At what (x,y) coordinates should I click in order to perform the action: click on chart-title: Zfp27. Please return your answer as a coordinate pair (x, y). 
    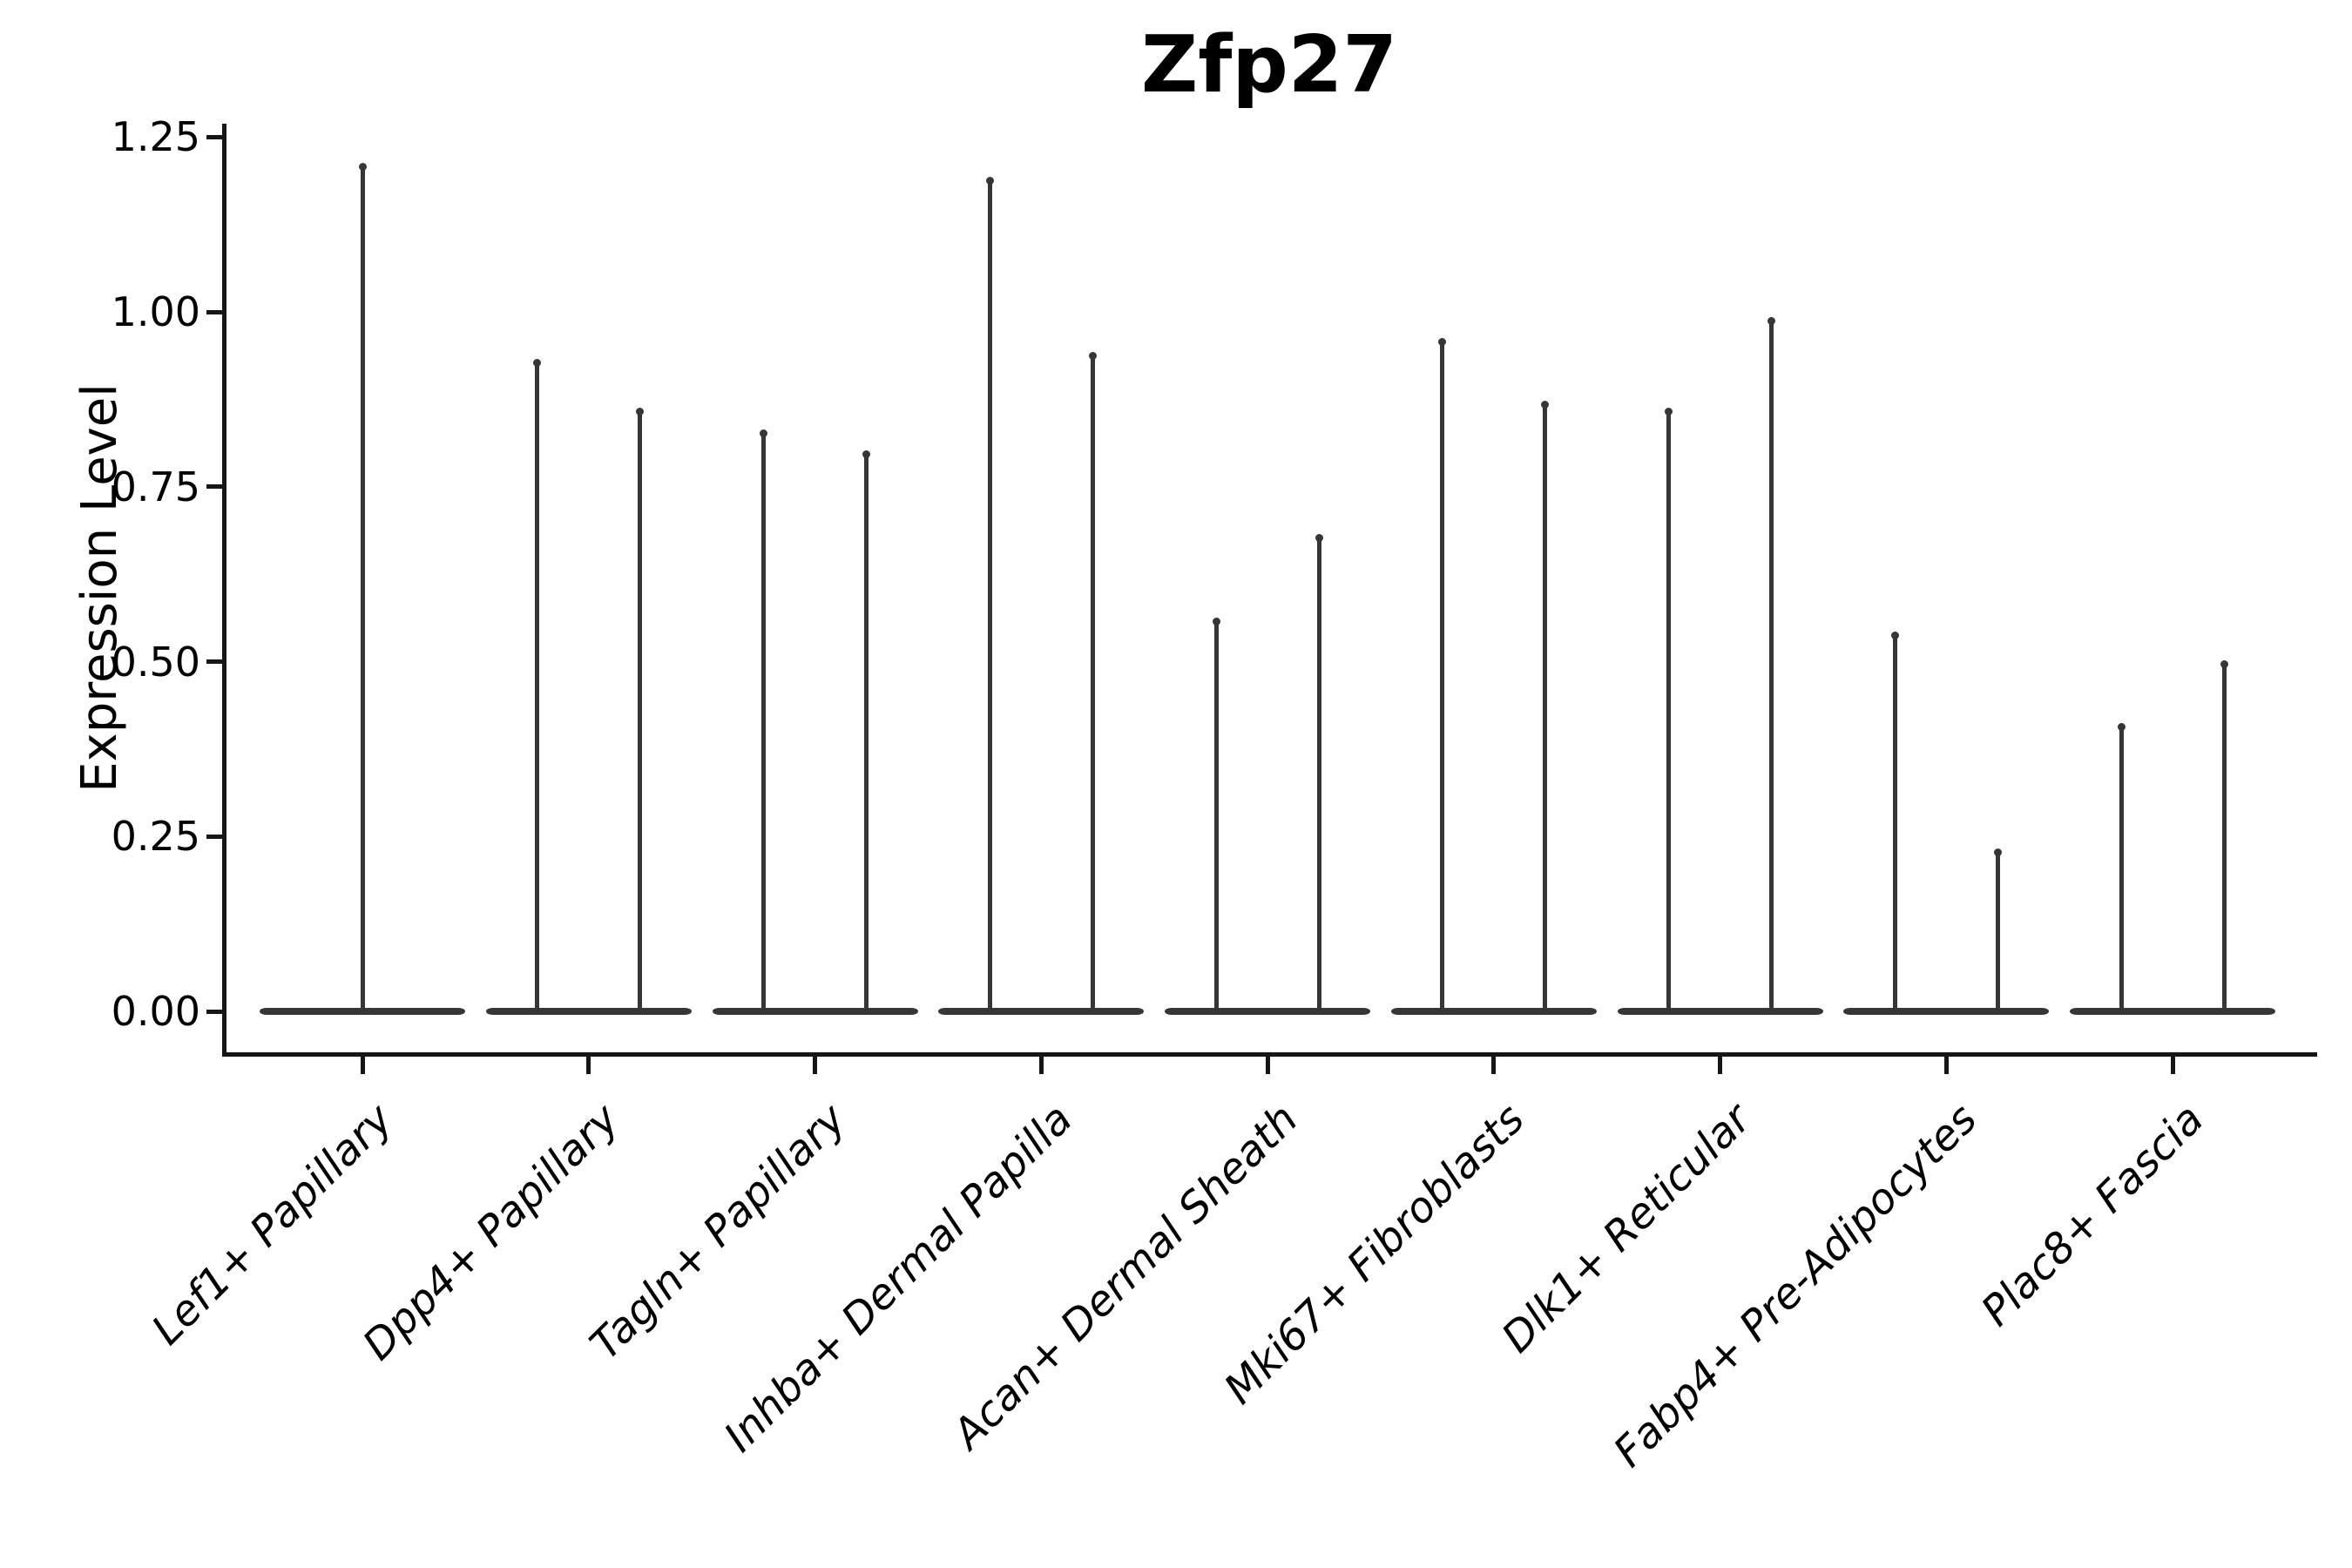
    Looking at the image, I should click on (1269, 65).